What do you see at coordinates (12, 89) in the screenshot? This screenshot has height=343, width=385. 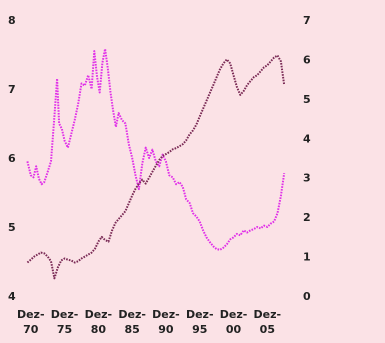 I see `left-y-tick-label: 7` at bounding box center [12, 89].